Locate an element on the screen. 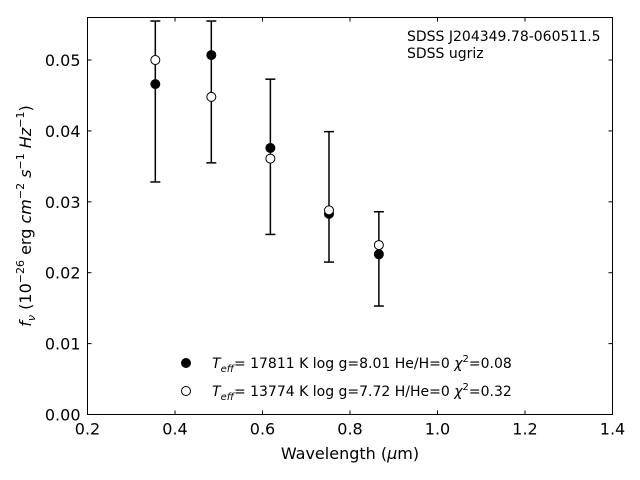 This screenshot has width=640, height=480. y-tick-label: 0.05 is located at coordinates (63, 60).